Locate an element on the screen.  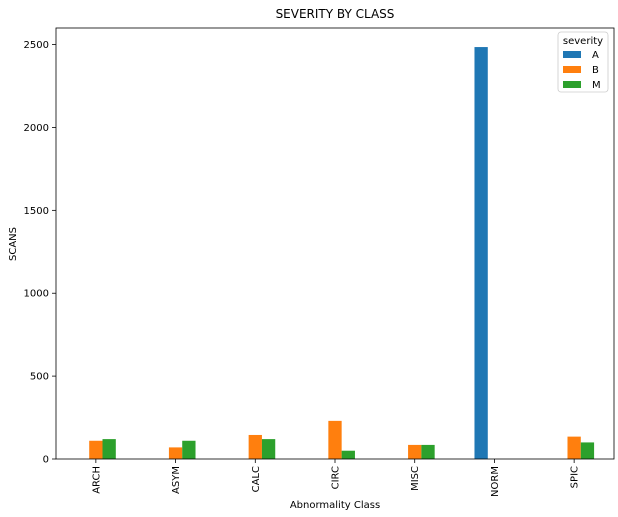
bar-B-misc is located at coordinates (415, 451).